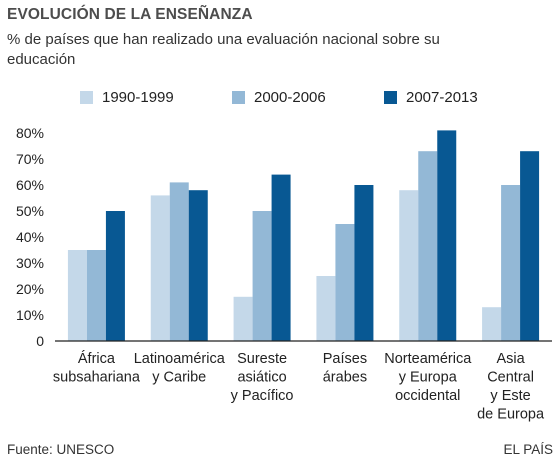  I want to click on x-tick-label-line: occidental, so click(427, 396).